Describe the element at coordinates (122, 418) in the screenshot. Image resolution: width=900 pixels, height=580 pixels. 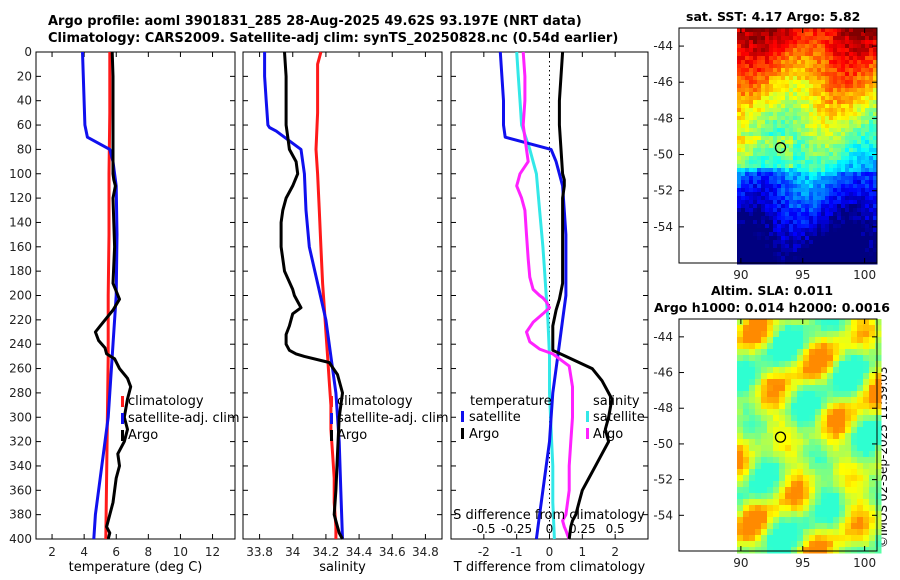
I see `temperature-legend-swatch` at that location.